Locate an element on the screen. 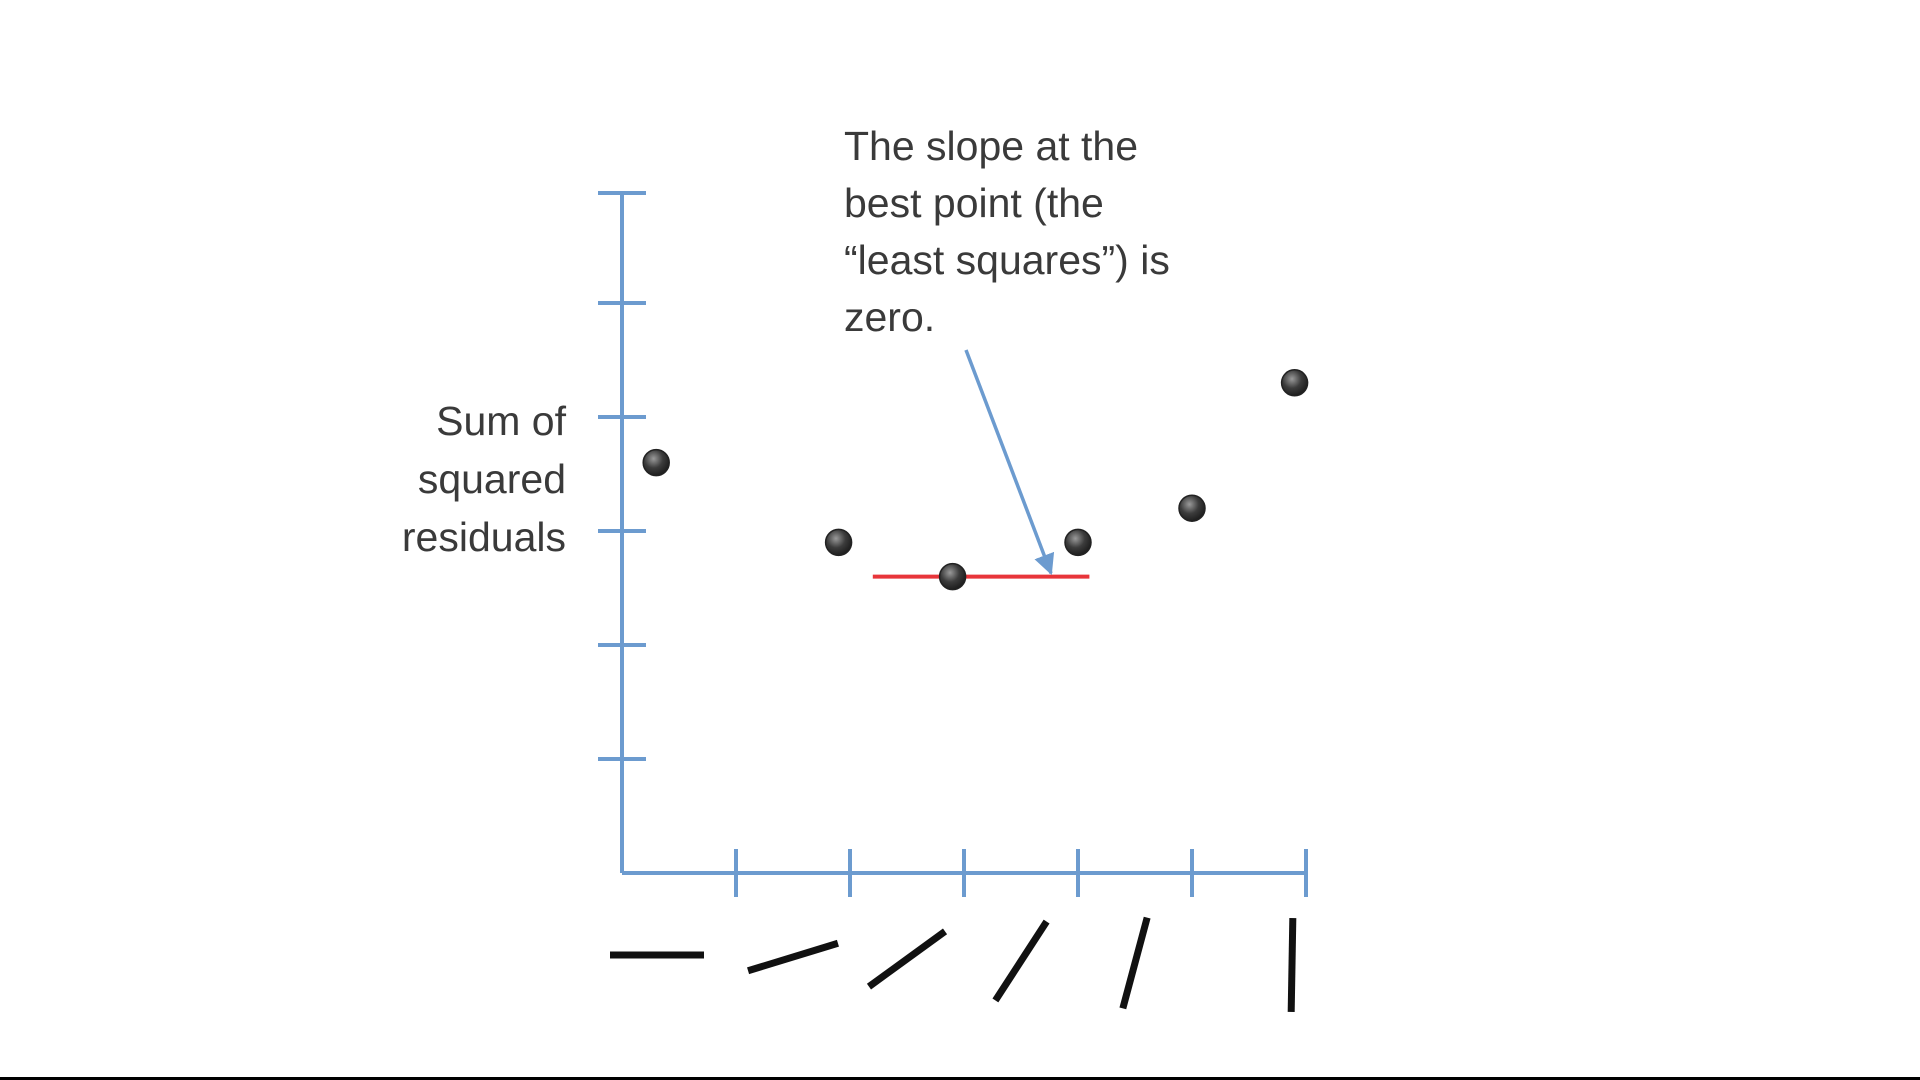  x-category-slope-steeper is located at coordinates (1135, 963).